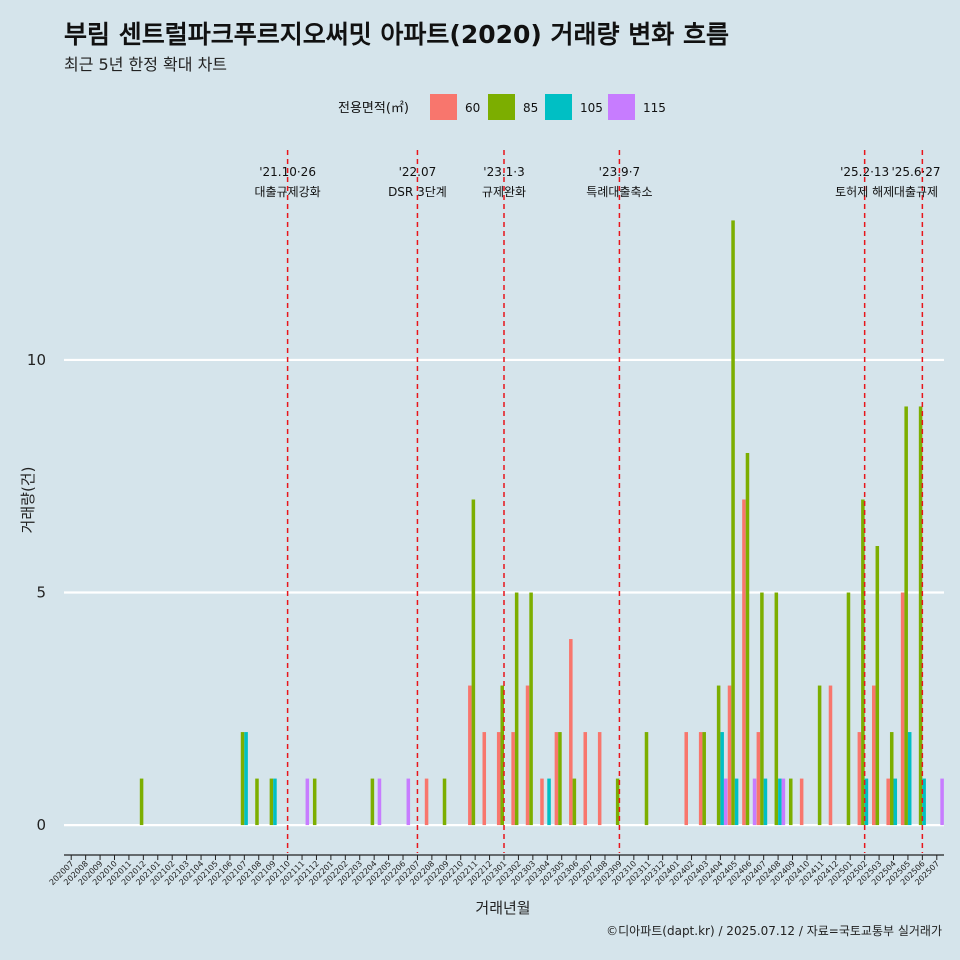 Image resolution: width=960 pixels, height=960 pixels. Describe the element at coordinates (472, 108) in the screenshot. I see `legend-label: 60` at that location.